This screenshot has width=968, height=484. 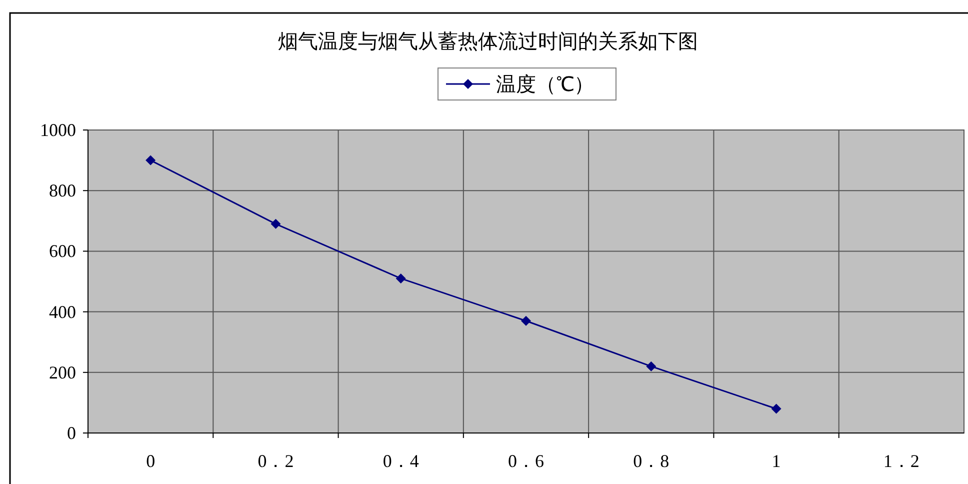 I want to click on x-tick-label: 0．6, so click(x=526, y=461).